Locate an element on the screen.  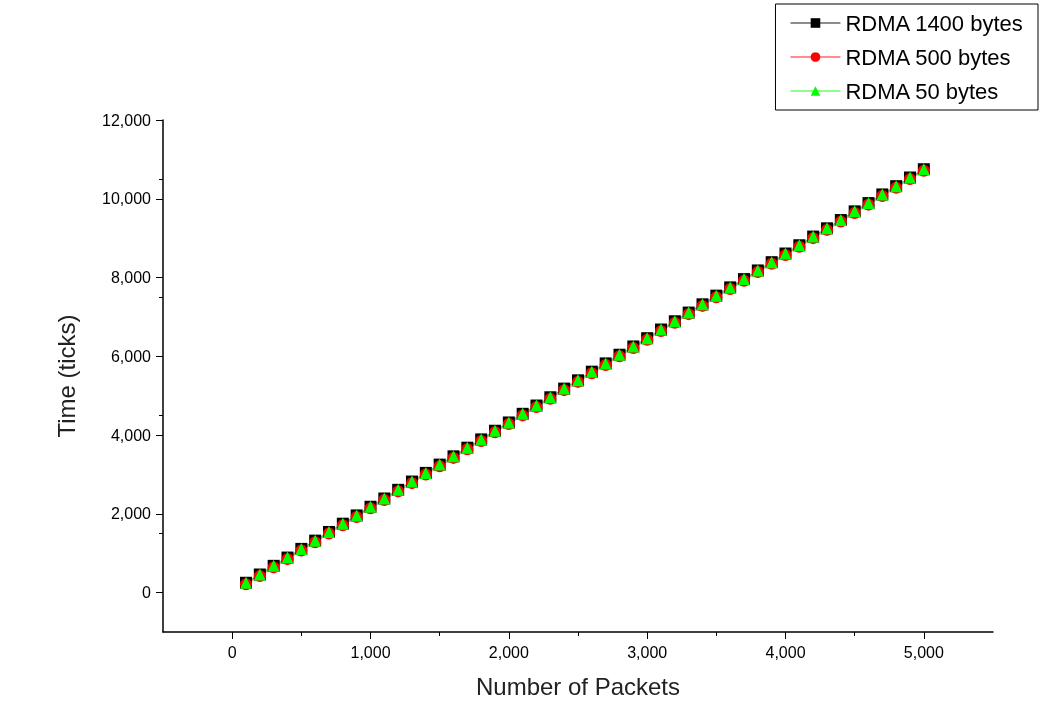
x-tick-label: 0 is located at coordinates (232, 652).